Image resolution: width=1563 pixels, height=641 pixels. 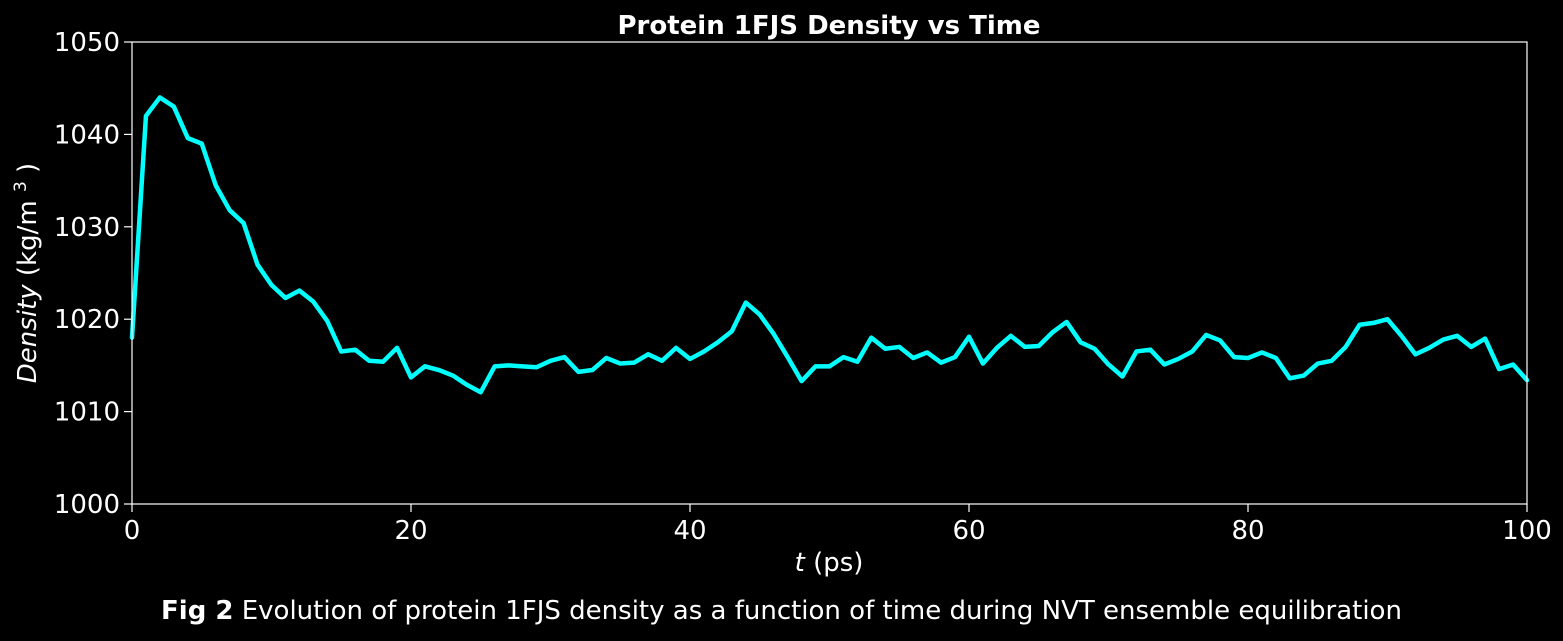 I want to click on y-tick-label: 1040, so click(x=87, y=135).